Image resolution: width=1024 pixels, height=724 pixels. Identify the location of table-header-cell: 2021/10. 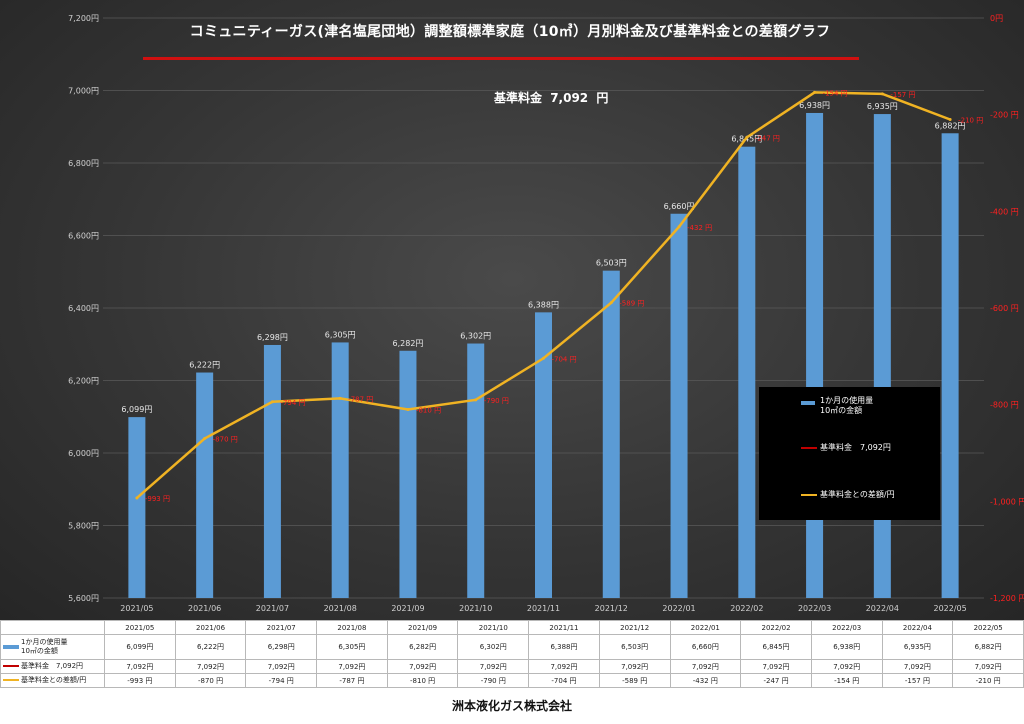
(493, 627).